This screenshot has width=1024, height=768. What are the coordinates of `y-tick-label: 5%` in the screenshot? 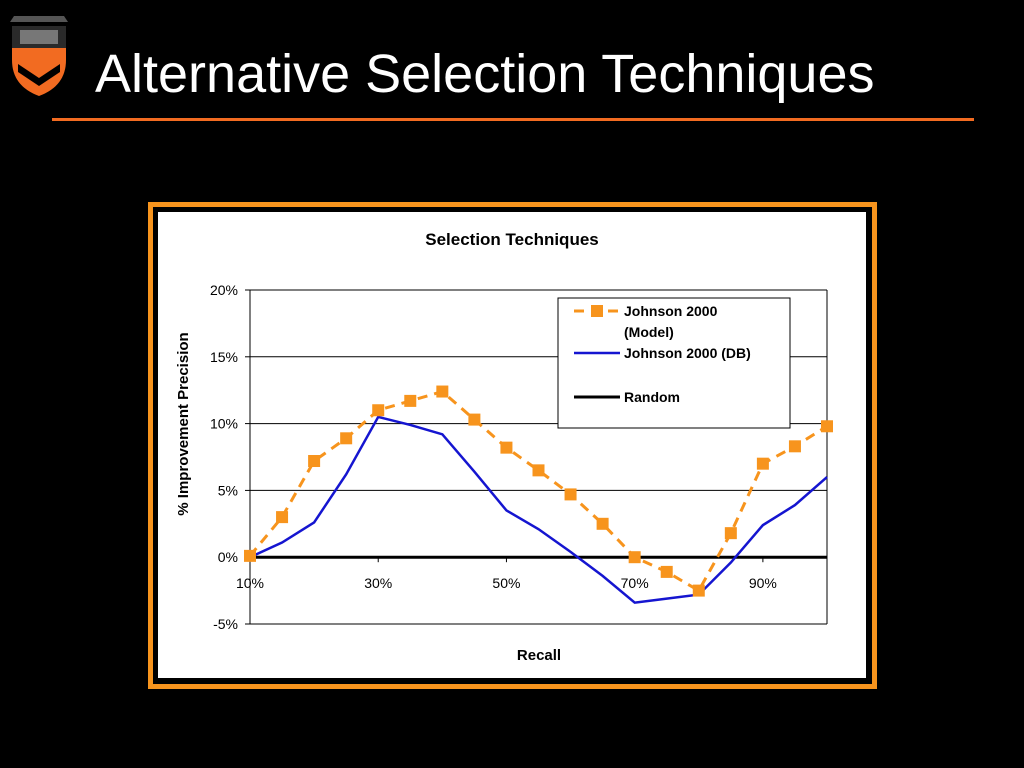 It's located at (228, 490).